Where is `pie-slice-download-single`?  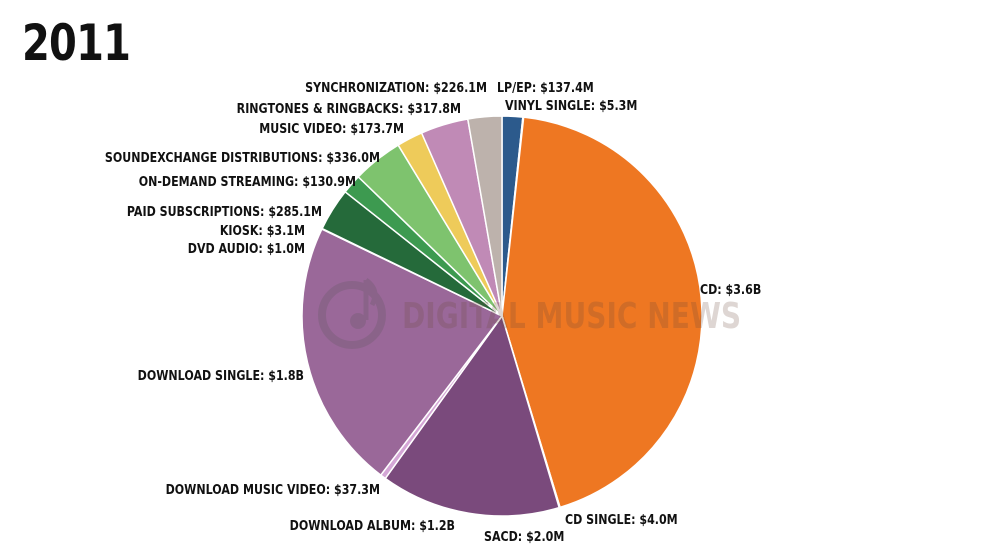
pie-slice-download-single is located at coordinates (402, 352).